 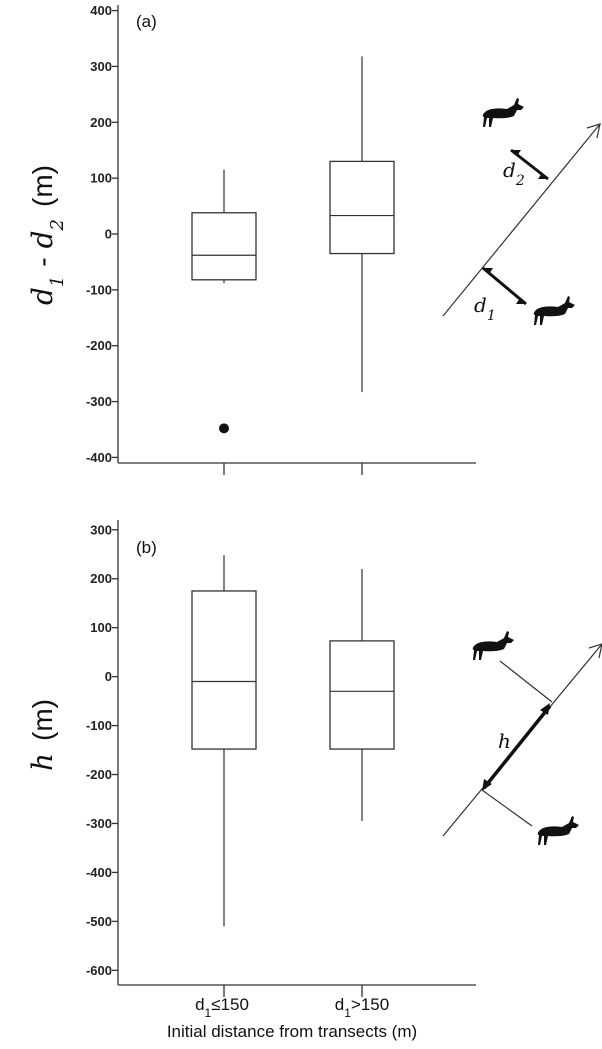 I want to click on perpendicular-line-top, so click(x=526, y=681).